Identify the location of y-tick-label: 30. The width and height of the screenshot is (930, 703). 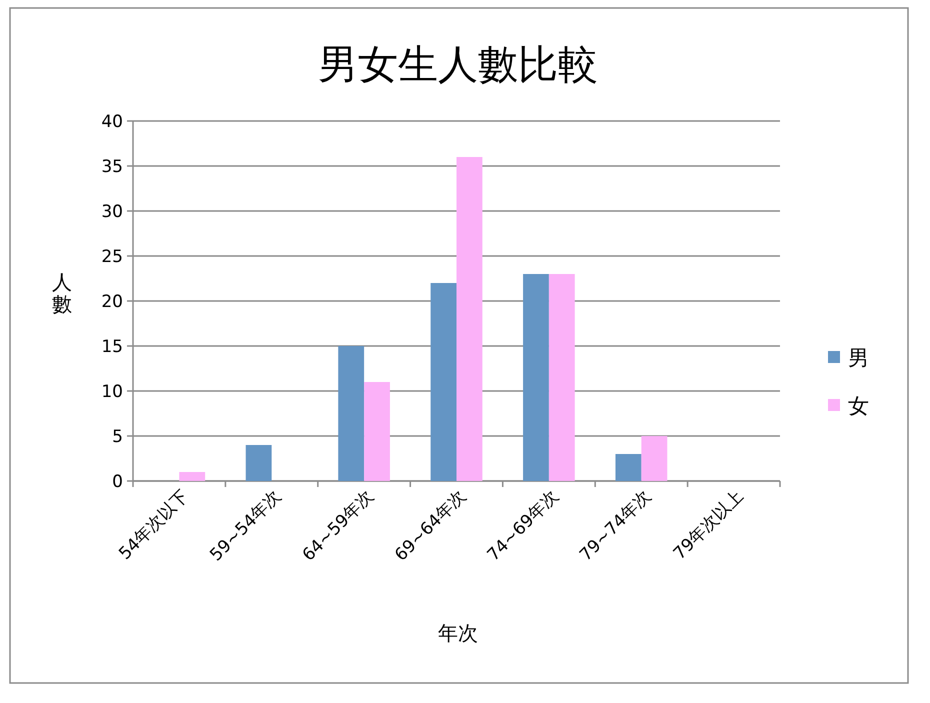
(112, 212).